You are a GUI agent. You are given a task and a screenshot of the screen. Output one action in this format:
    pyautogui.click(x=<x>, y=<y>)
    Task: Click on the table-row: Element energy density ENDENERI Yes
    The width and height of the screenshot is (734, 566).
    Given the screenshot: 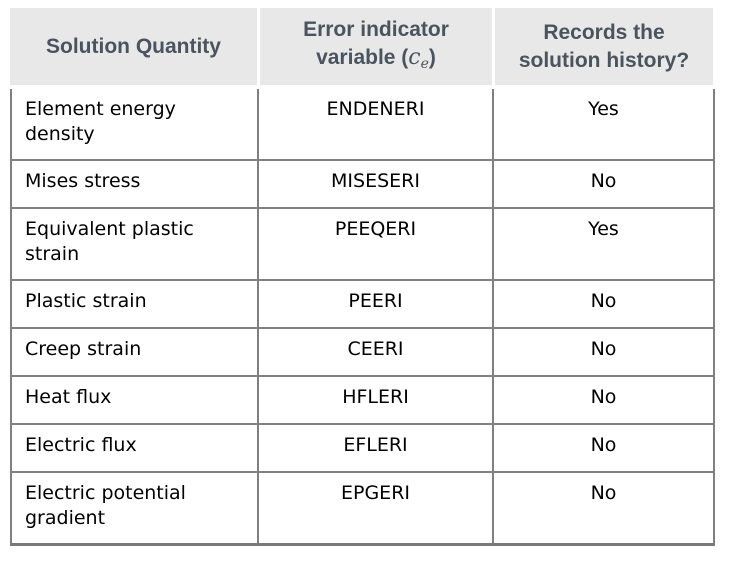 What is the action you would take?
    pyautogui.click(x=362, y=124)
    